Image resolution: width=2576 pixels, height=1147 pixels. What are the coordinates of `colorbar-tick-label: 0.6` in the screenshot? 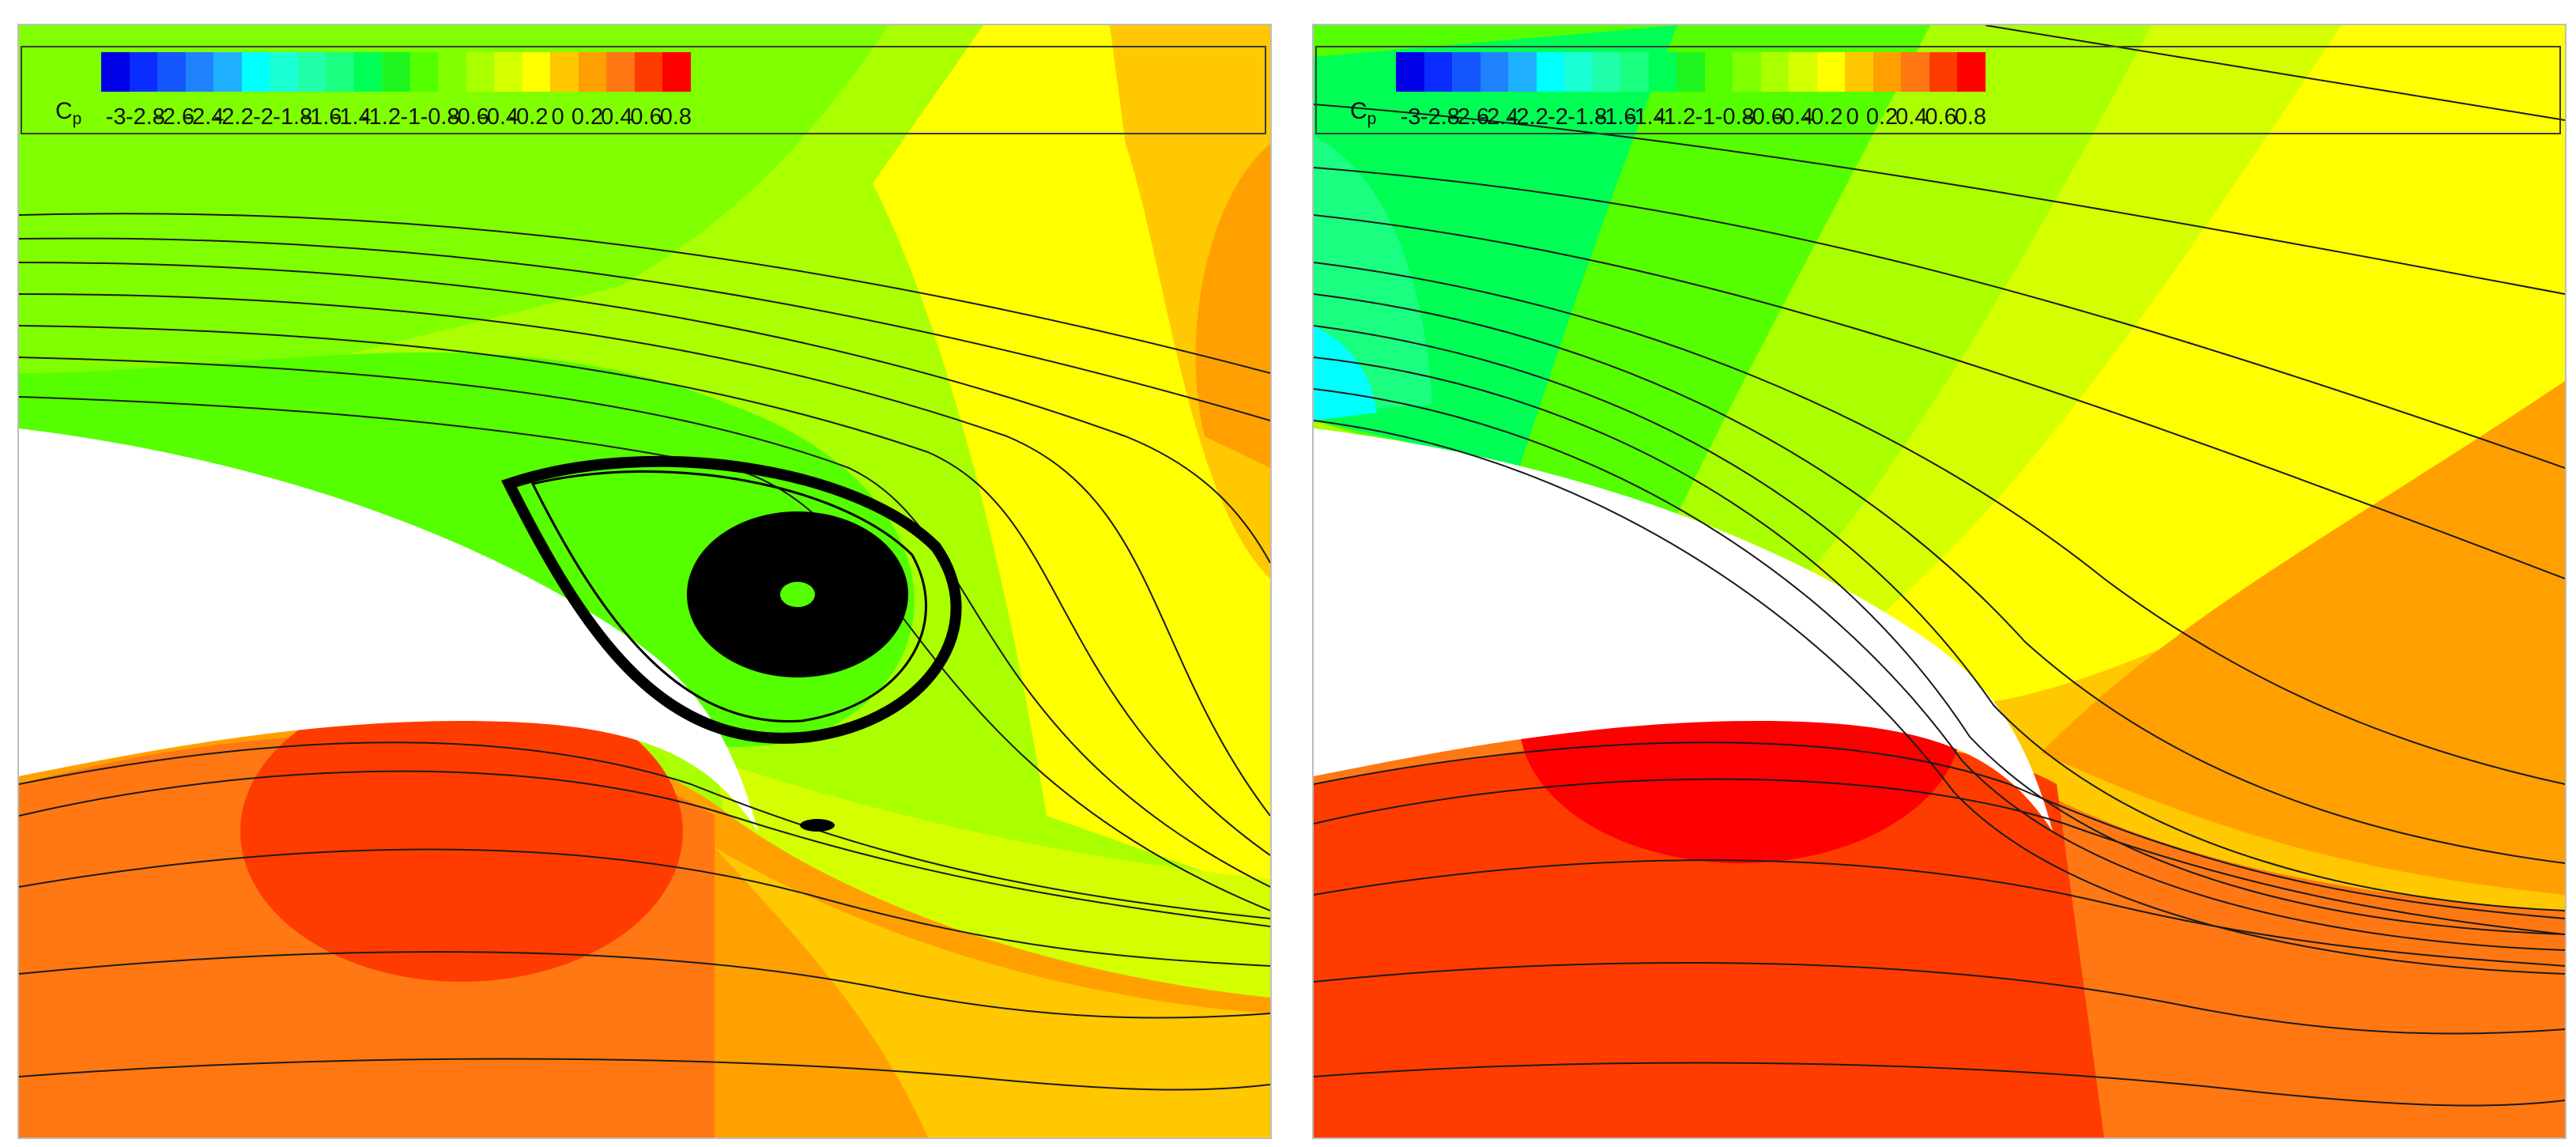 It's located at (646, 117).